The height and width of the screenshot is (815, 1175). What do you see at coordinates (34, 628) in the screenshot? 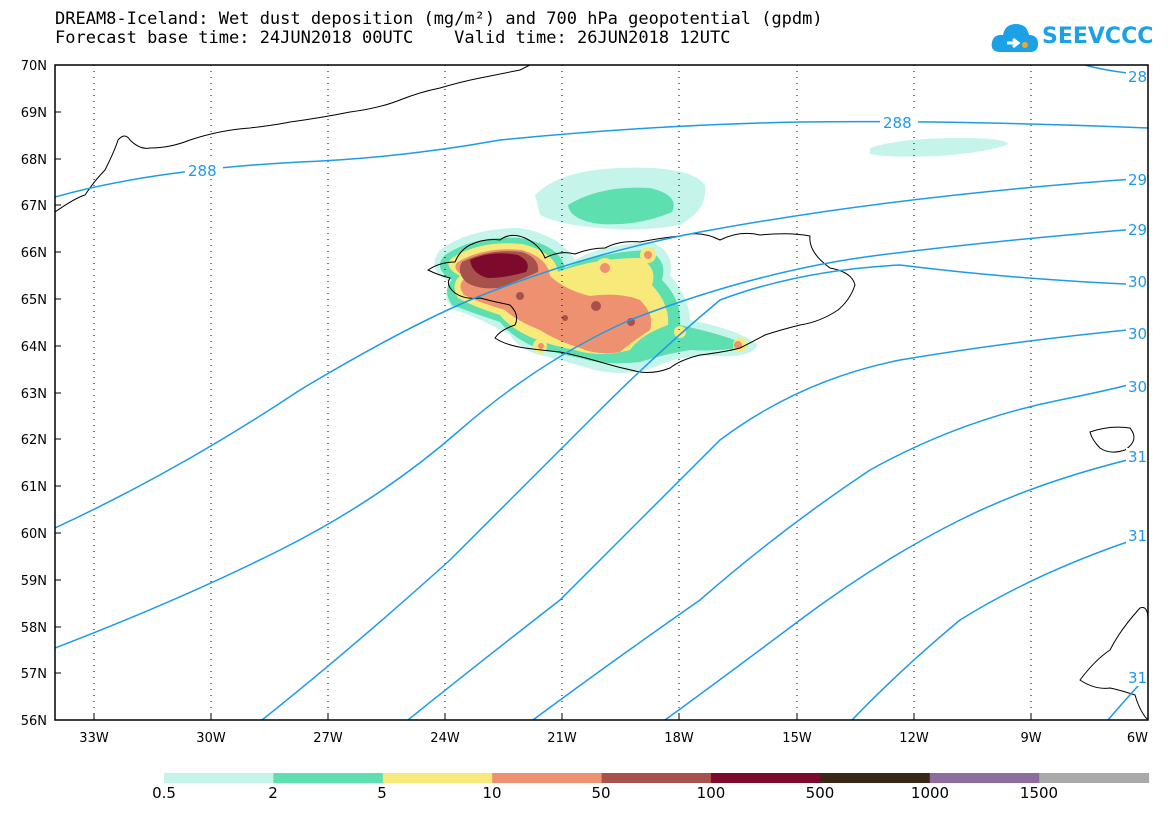
I see `lat-label: 58N` at bounding box center [34, 628].